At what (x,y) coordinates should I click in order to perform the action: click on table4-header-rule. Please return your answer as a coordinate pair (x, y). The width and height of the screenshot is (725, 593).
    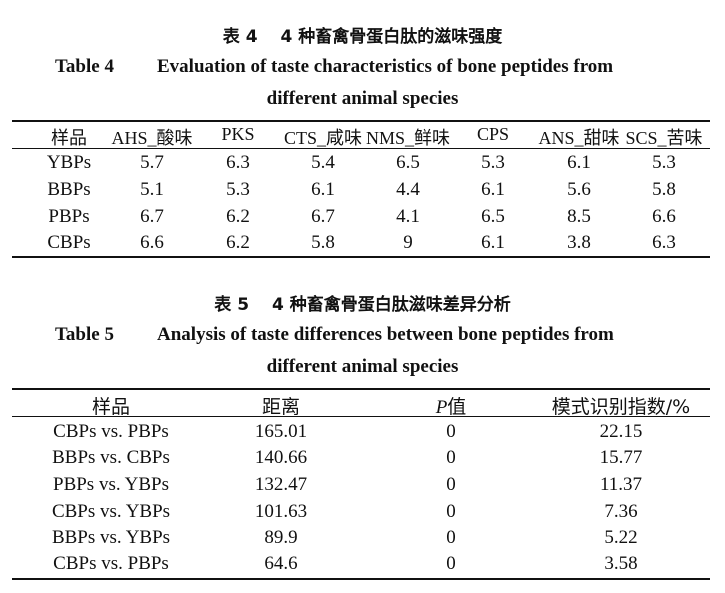
    Looking at the image, I should click on (361, 148).